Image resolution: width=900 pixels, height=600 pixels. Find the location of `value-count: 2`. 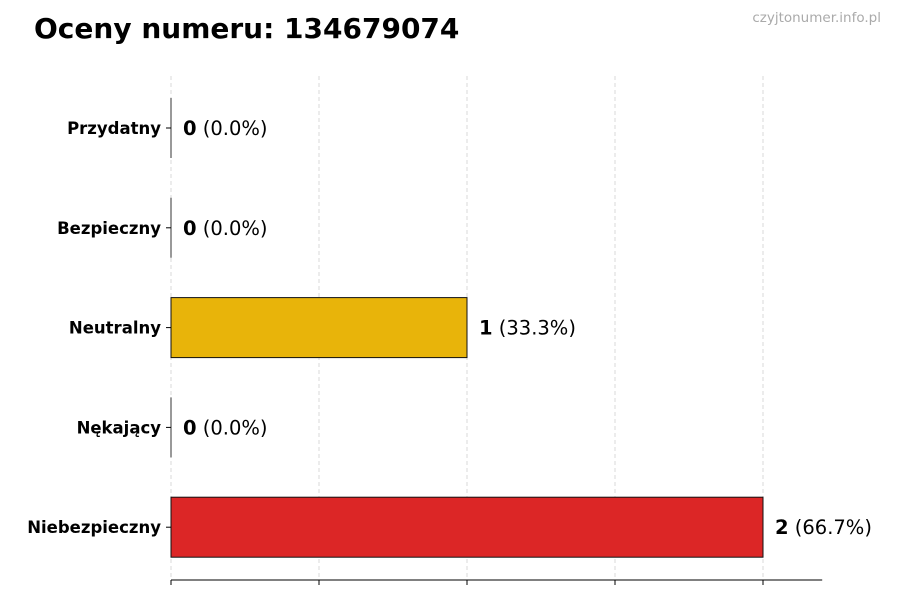

value-count: 2 is located at coordinates (782, 527).